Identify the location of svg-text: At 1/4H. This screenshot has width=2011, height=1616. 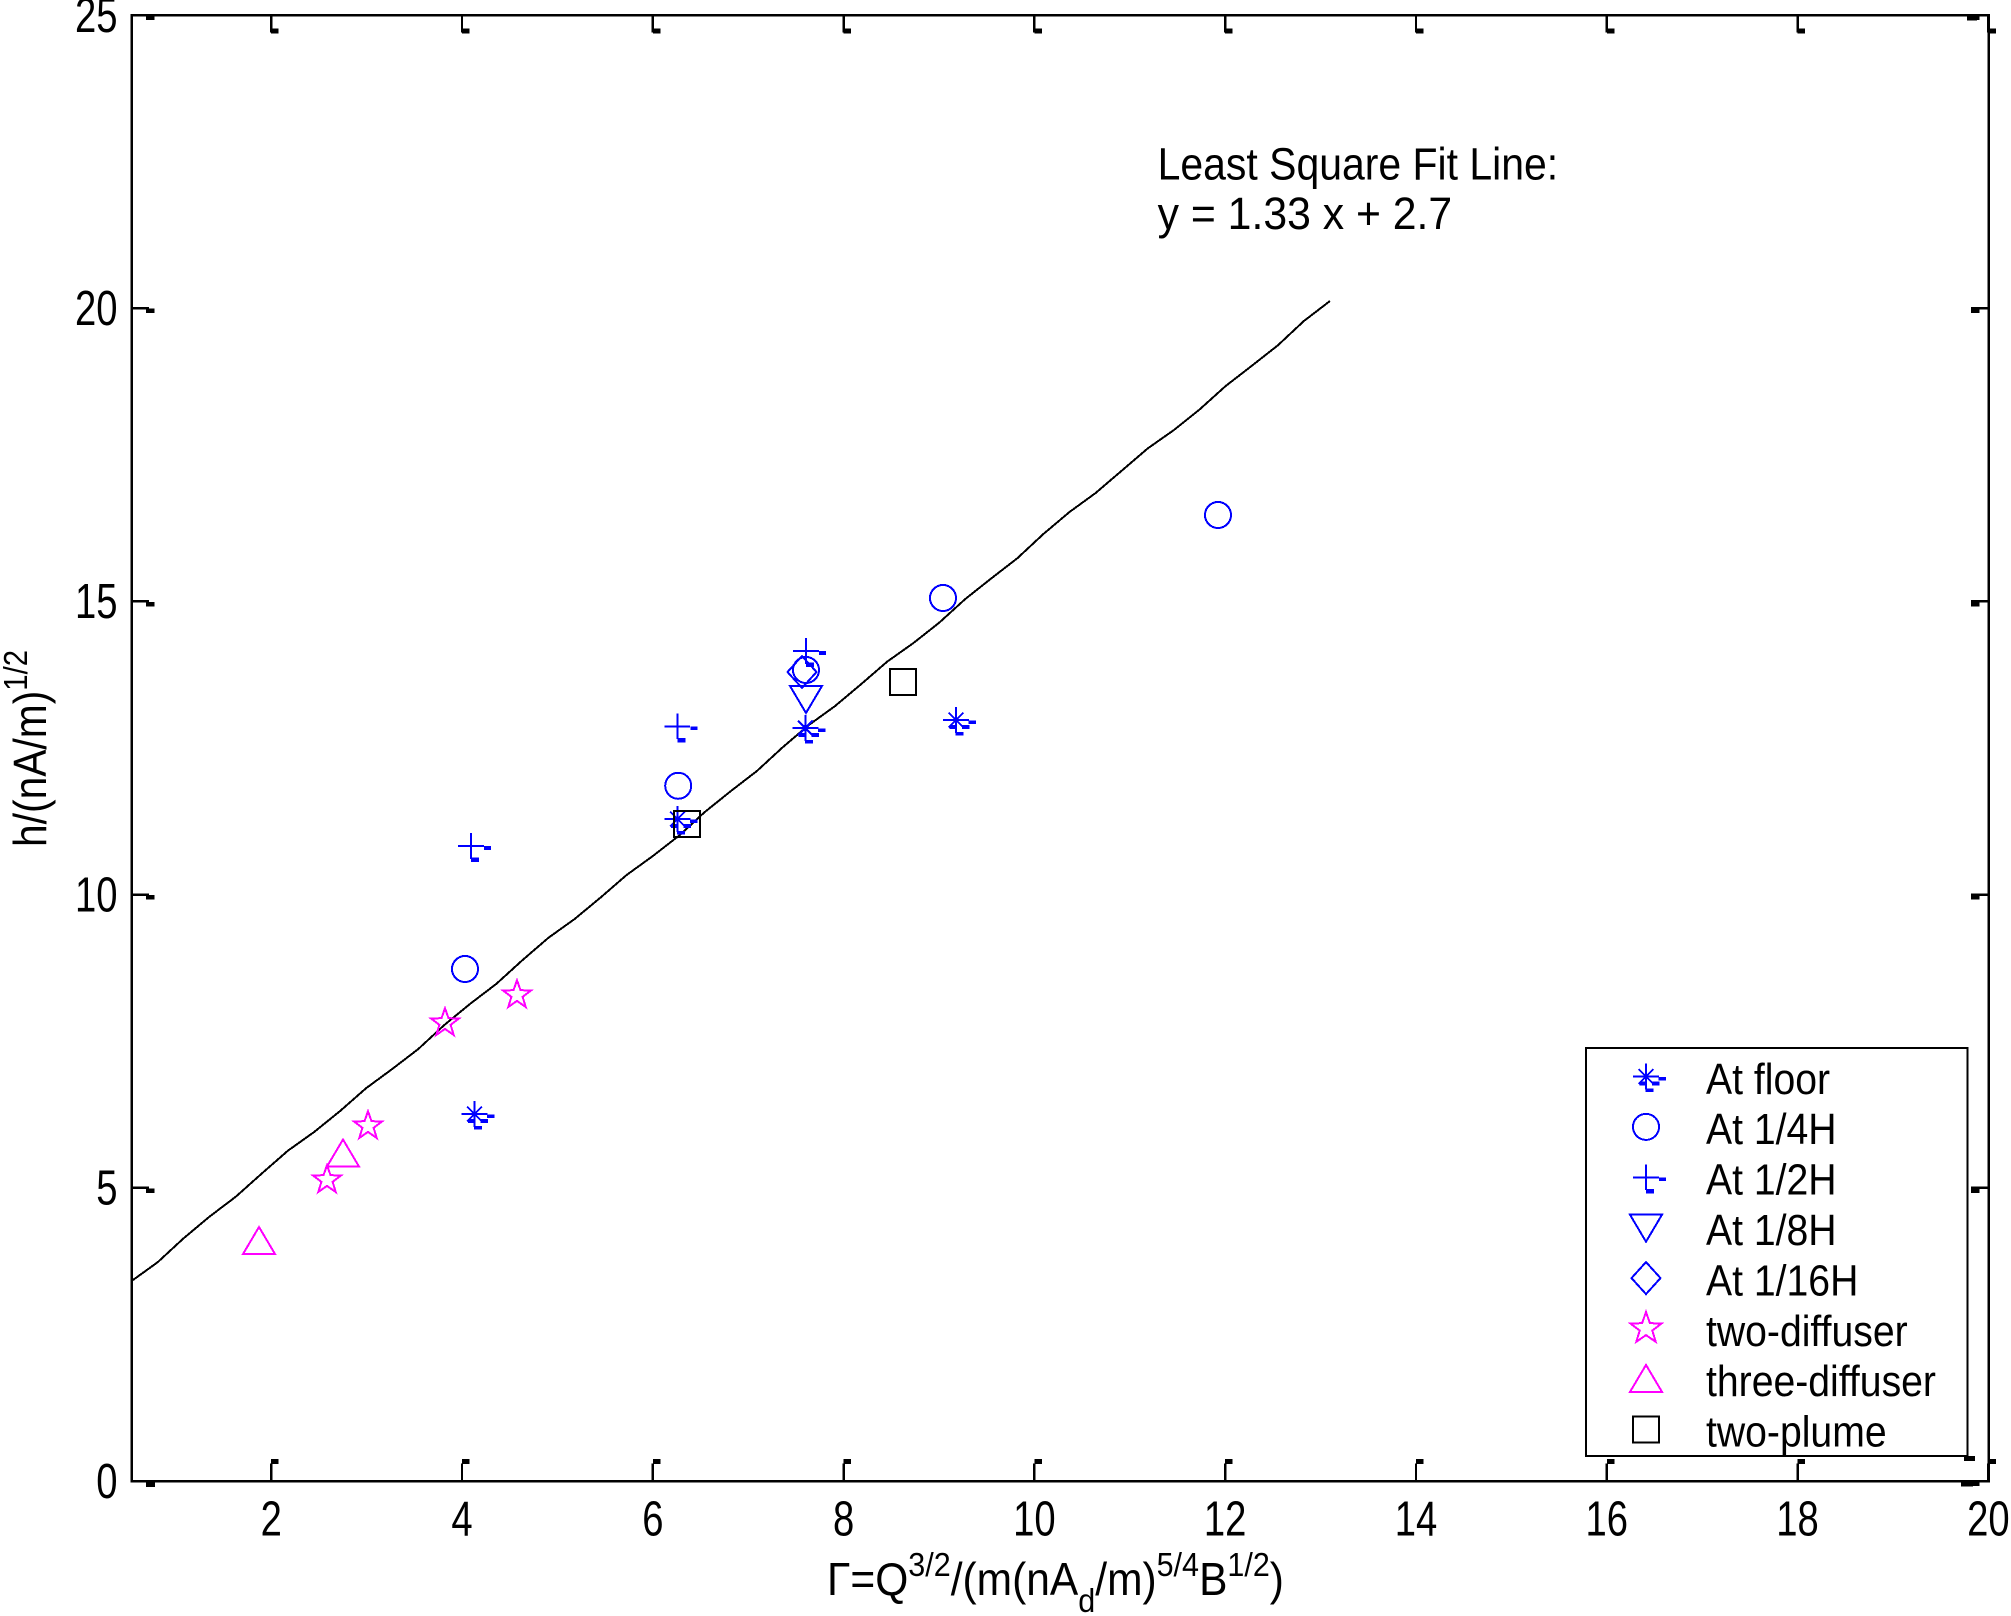
(1771, 1129).